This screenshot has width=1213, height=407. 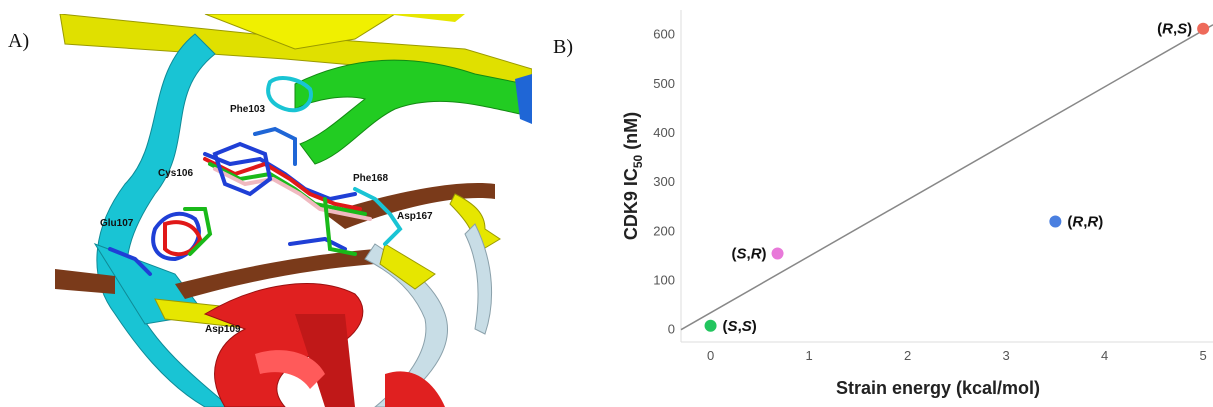 I want to click on residue-label-phe103: Phe103, so click(x=247, y=109).